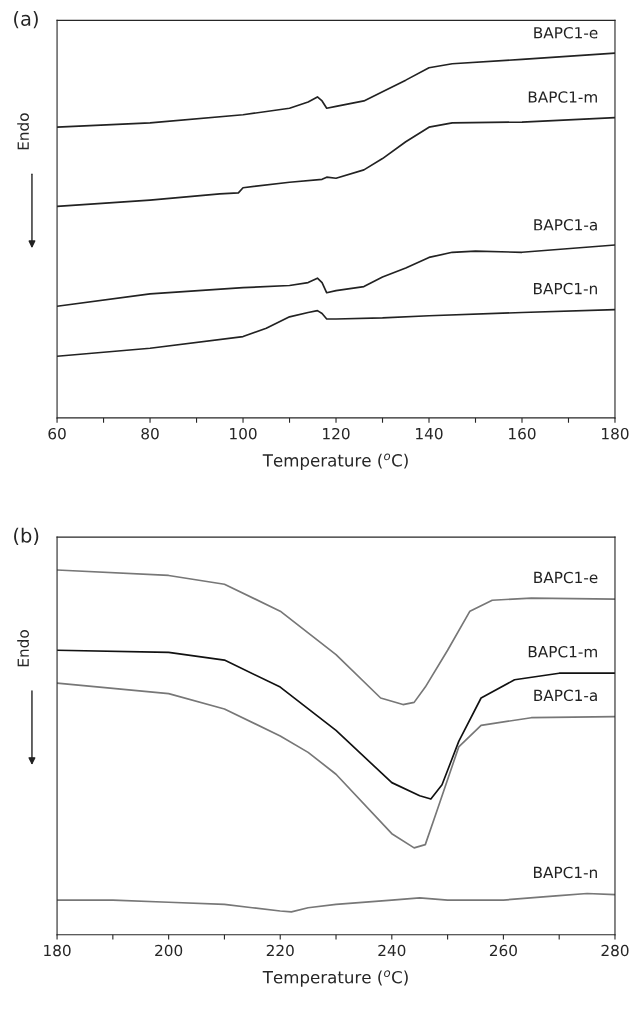 The width and height of the screenshot is (634, 1016). What do you see at coordinates (26, 536) in the screenshot?
I see `chart-title: (b)` at bounding box center [26, 536].